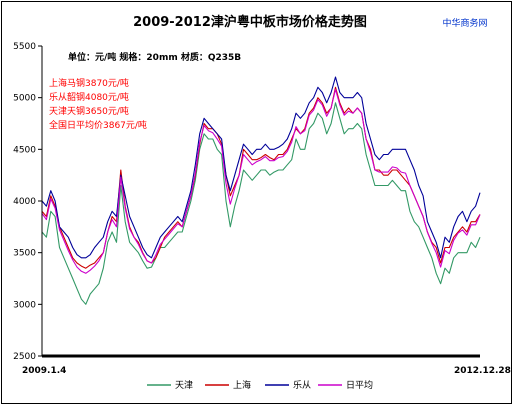 Image resolution: width=515 pixels, height=409 pixels. What do you see at coordinates (359, 385) in the screenshot?
I see `legend-label-3: 日平均` at bounding box center [359, 385].